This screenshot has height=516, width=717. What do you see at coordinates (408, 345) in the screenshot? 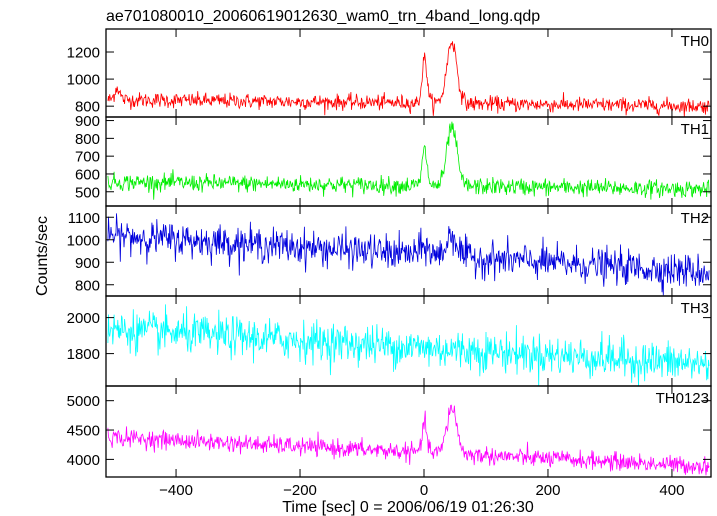
I see `series-line-th3` at bounding box center [408, 345].